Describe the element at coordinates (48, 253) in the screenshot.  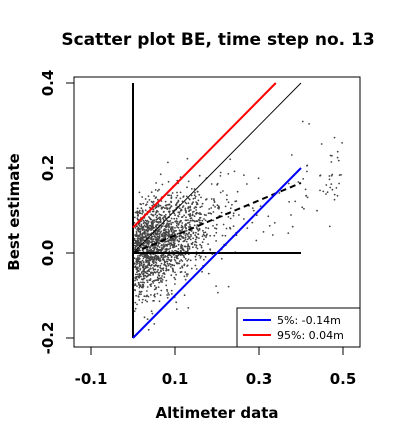
I see `y-tick-label: 0.0` at that location.